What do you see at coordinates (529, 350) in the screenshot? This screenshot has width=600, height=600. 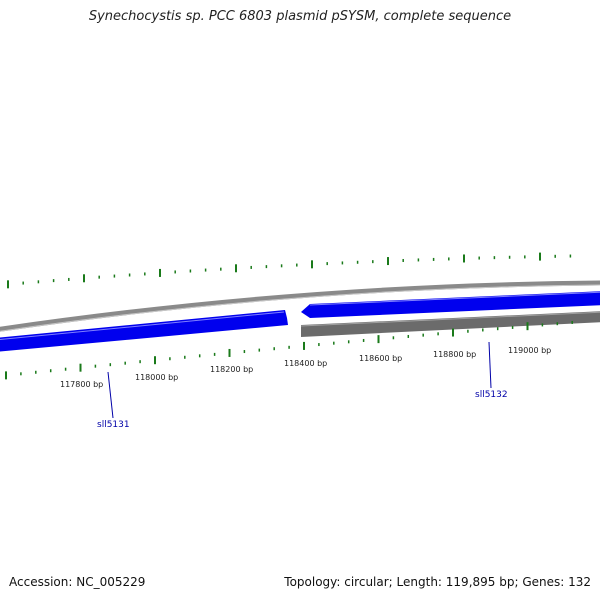 I see `scale-tick-label: 119000 bp` at bounding box center [529, 350].